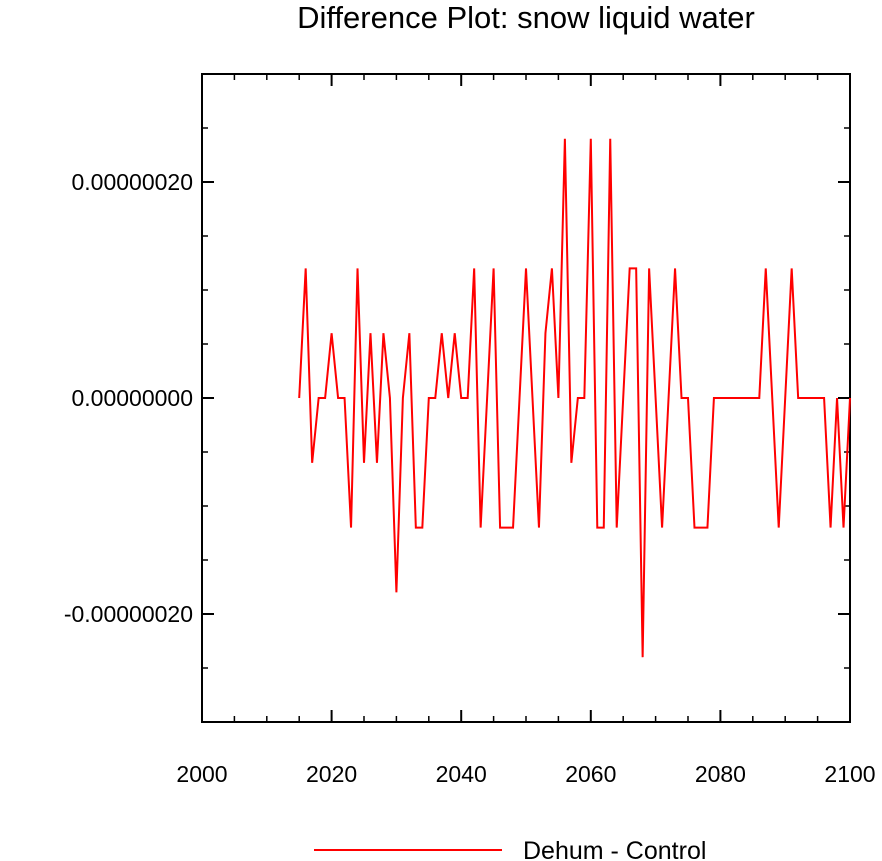 Image resolution: width=882 pixels, height=861 pixels. I want to click on x-tick-label: 2100, so click(849, 774).